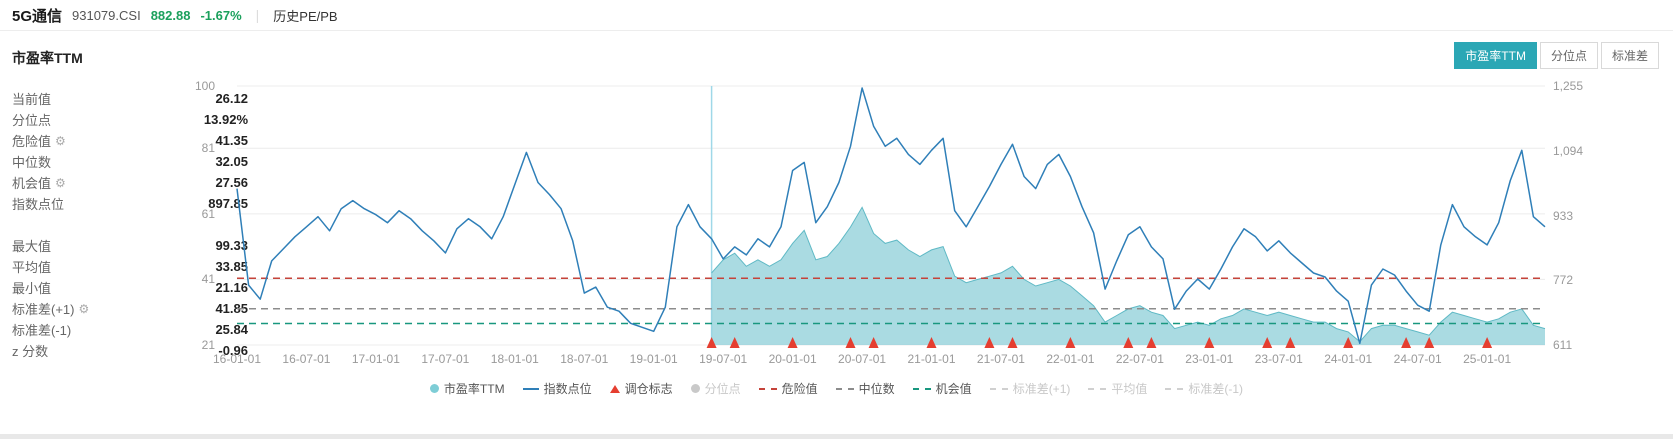 The image size is (1673, 439). I want to click on legend-label: 标准差(+1), so click(1041, 389).